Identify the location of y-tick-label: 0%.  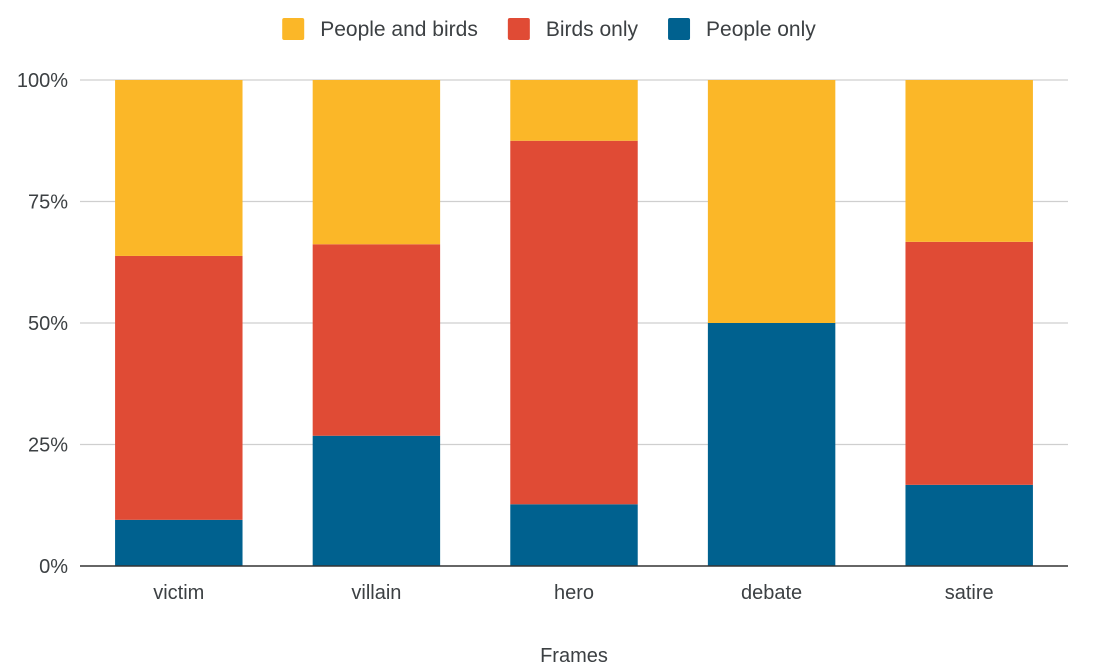
(53, 567).